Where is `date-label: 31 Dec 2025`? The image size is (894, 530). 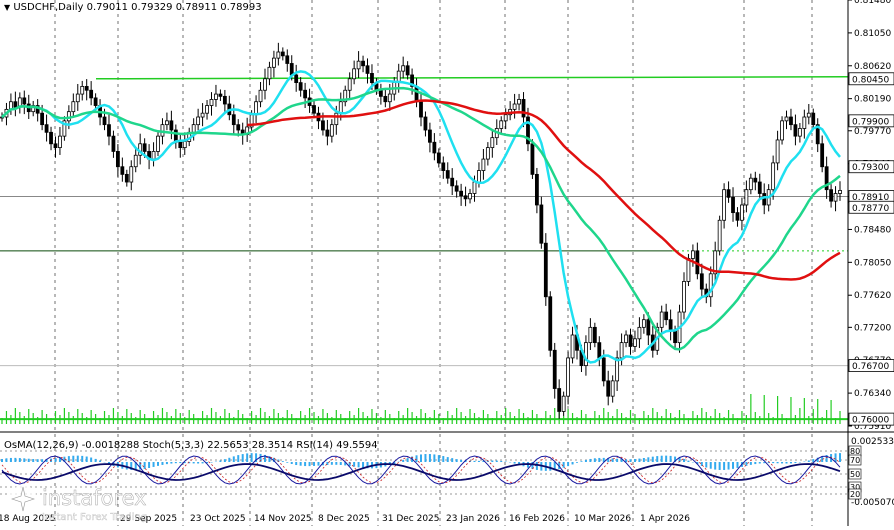 date-label: 31 Dec 2025 is located at coordinates (411, 519).